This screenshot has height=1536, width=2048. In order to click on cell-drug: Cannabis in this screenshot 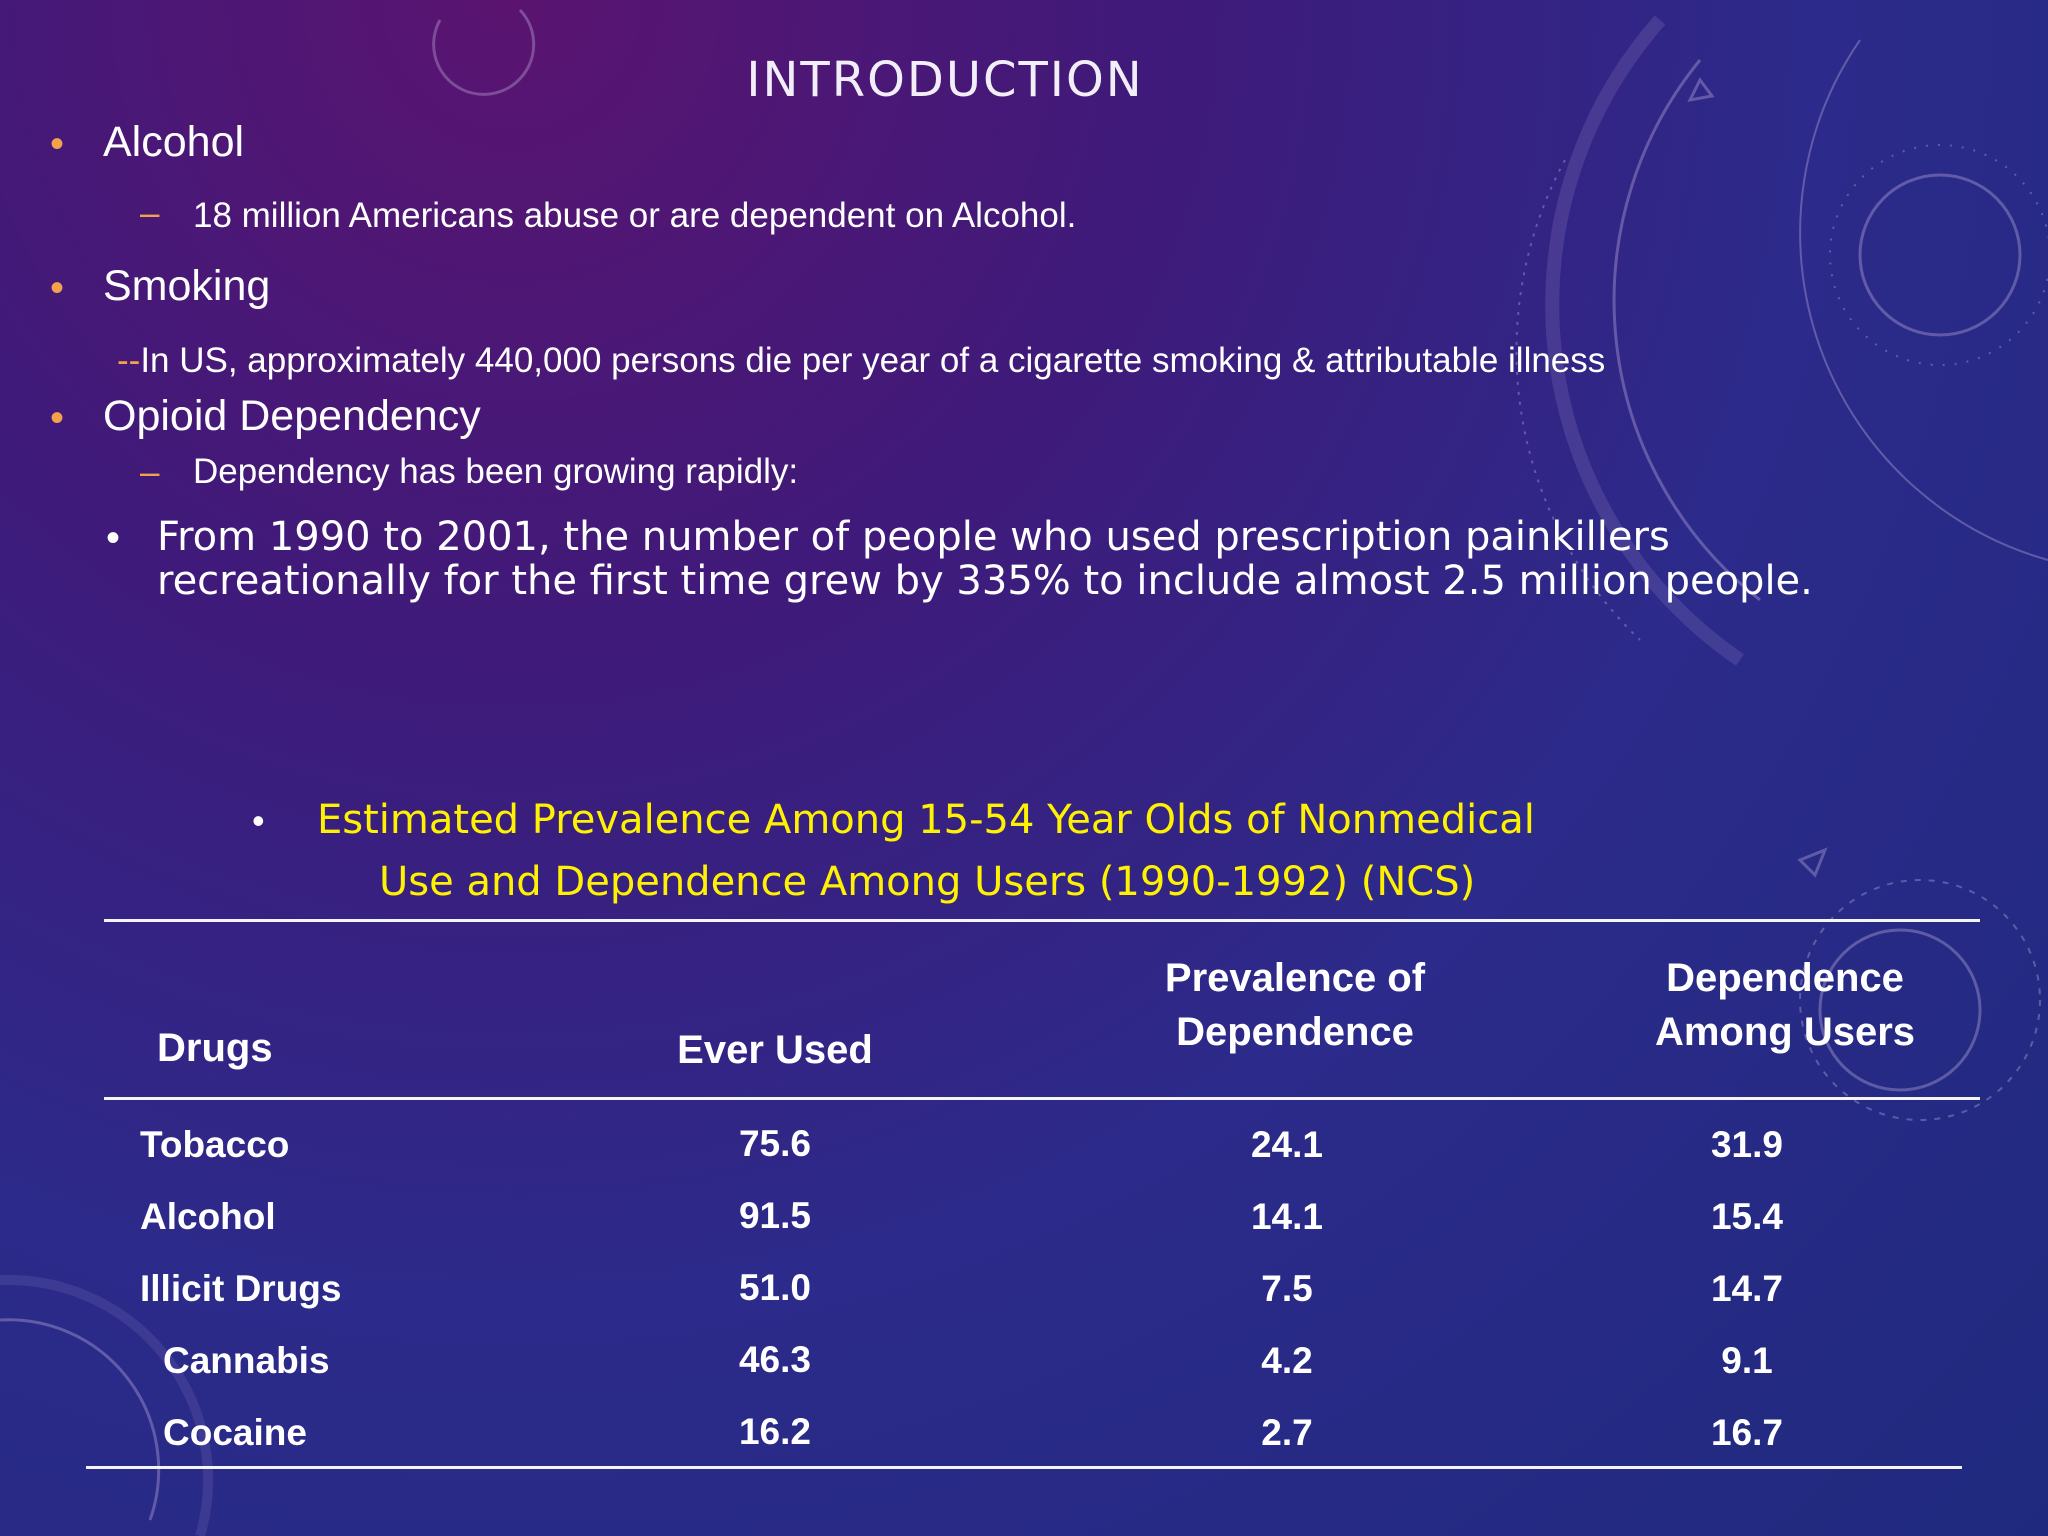, I will do `click(246, 1360)`.